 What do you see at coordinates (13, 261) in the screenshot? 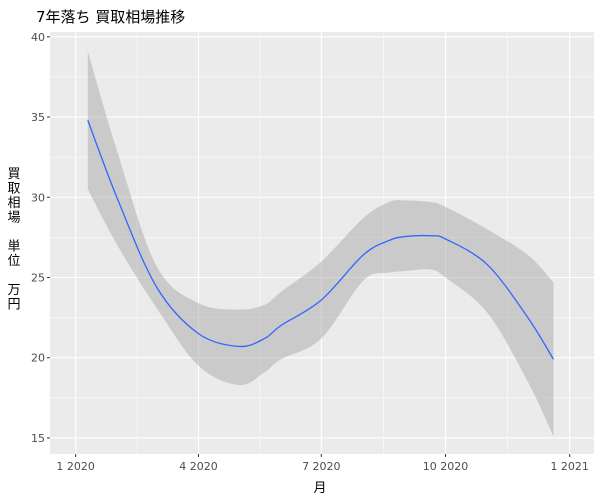
I see `y-axis-title-char: 位` at bounding box center [13, 261].